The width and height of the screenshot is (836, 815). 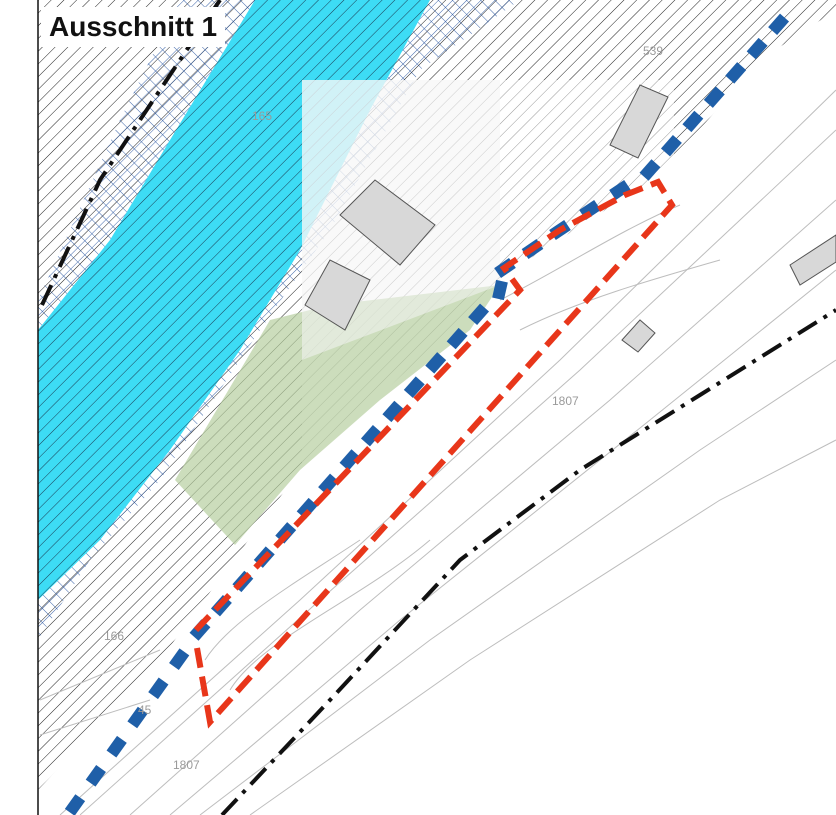 I want to click on parcel-label-166: 166, so click(x=114, y=636).